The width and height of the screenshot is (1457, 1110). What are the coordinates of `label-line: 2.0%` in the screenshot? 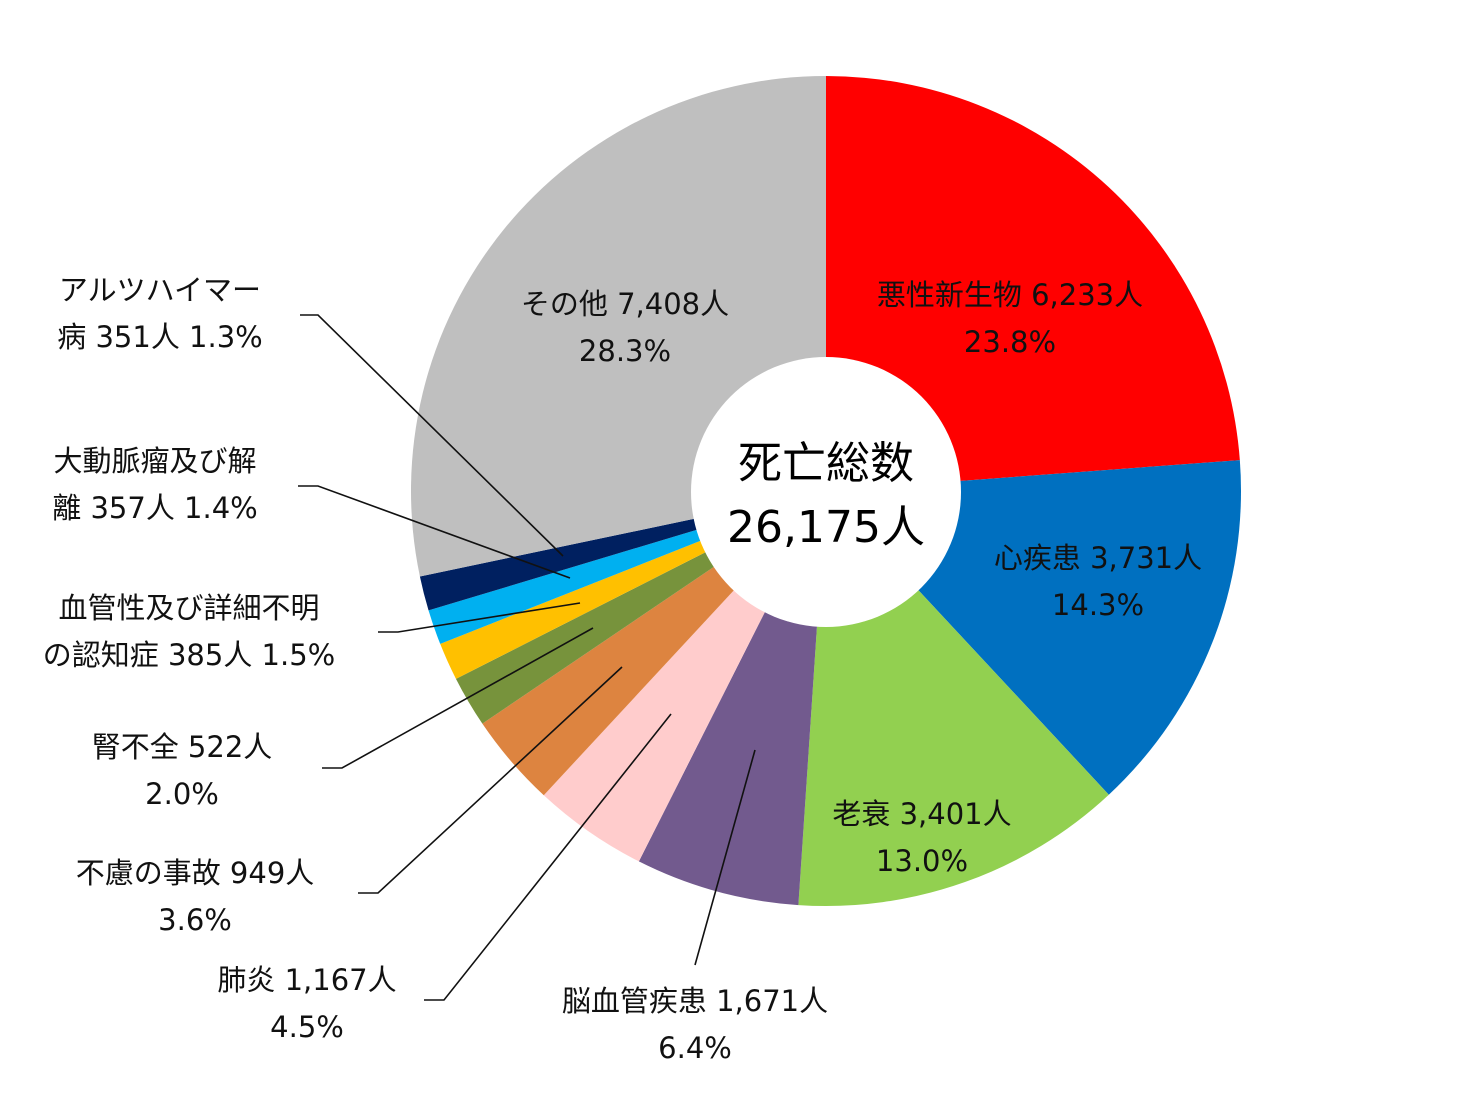 It's located at (182, 794).